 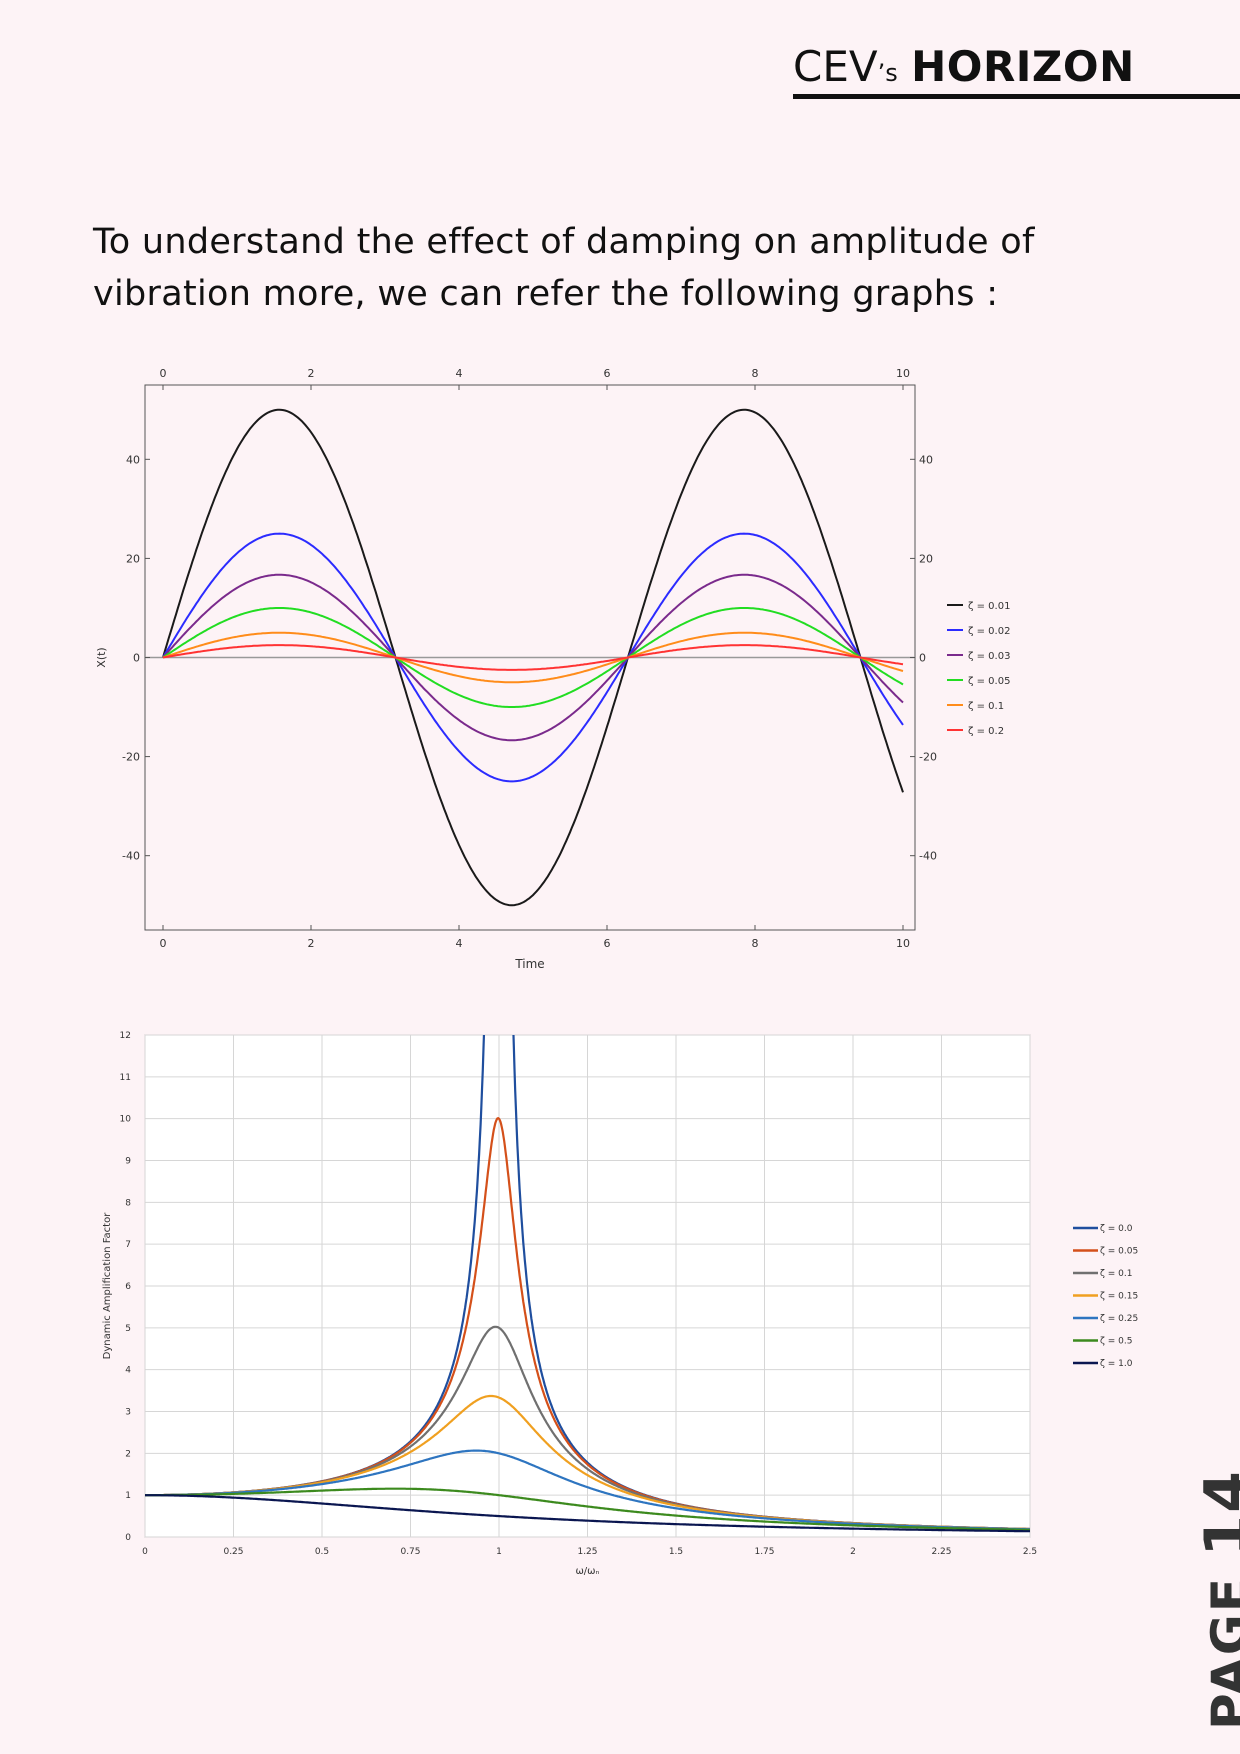 What do you see at coordinates (1216, 1513) in the screenshot?
I see `page-number-value: 14` at bounding box center [1216, 1513].